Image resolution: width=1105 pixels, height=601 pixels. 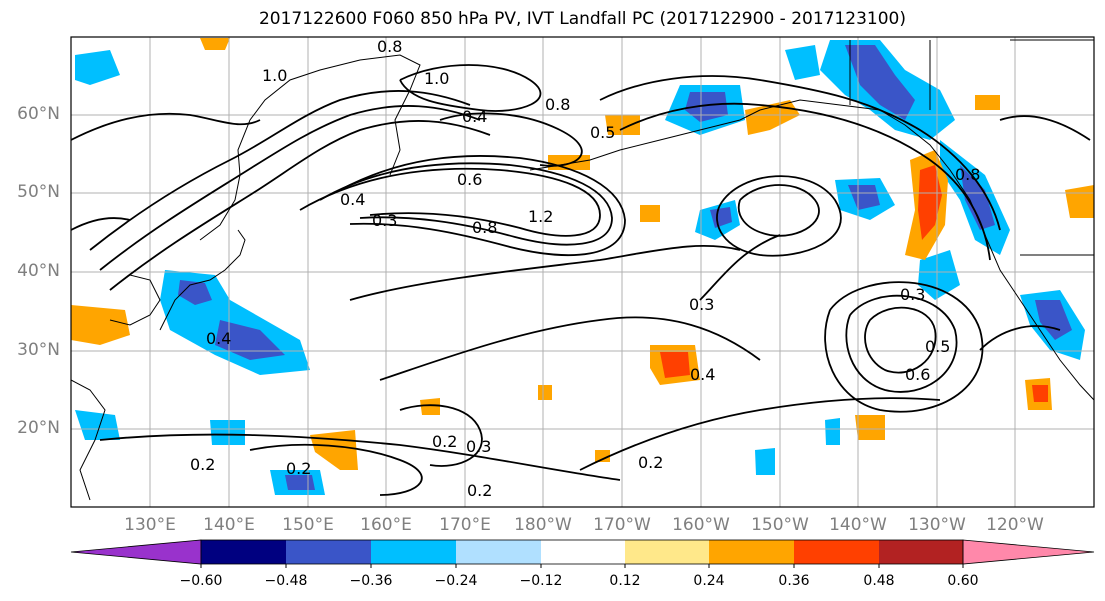 I want to click on shade-orange-s3, so click(x=545, y=392).